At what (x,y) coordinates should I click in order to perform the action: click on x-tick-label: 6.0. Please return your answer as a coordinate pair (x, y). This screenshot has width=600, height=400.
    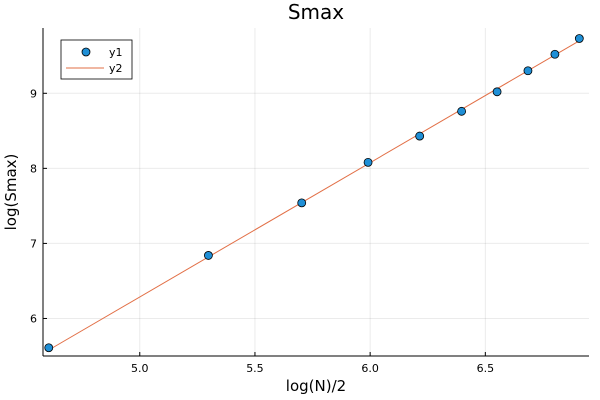
    Looking at the image, I should click on (370, 368).